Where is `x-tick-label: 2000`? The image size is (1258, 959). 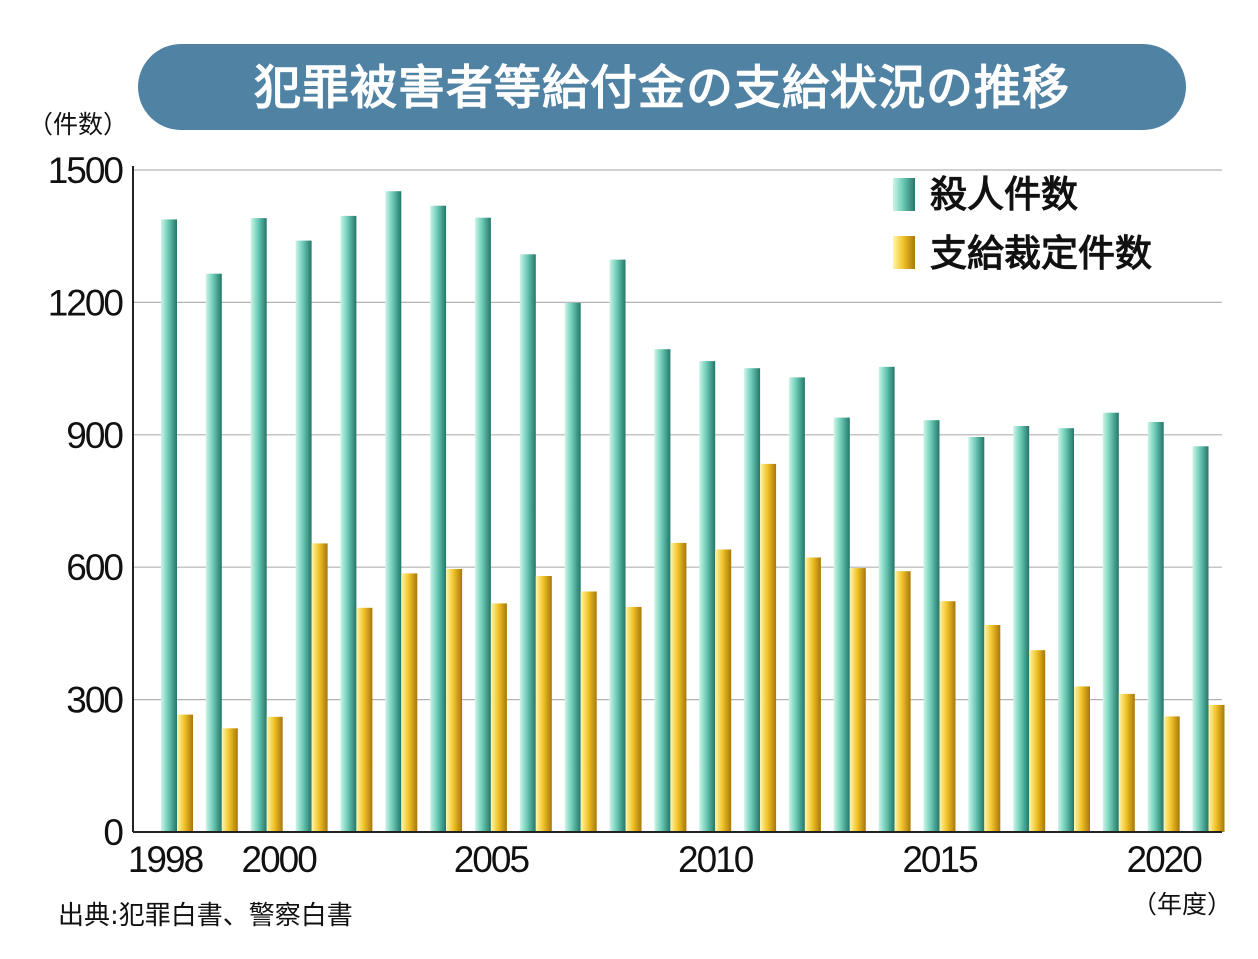
x-tick-label: 2000 is located at coordinates (280, 859).